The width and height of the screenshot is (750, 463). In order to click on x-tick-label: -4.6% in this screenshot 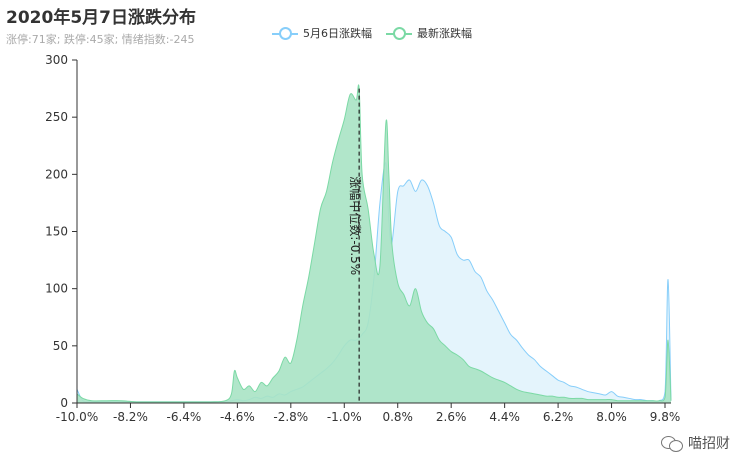, I will do `click(237, 417)`.